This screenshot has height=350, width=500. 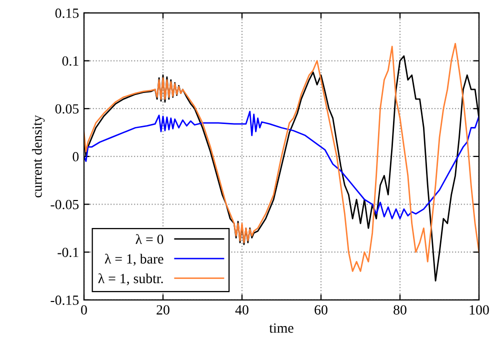 What do you see at coordinates (321, 310) in the screenshot?
I see `x-tick-label: 60` at bounding box center [321, 310].